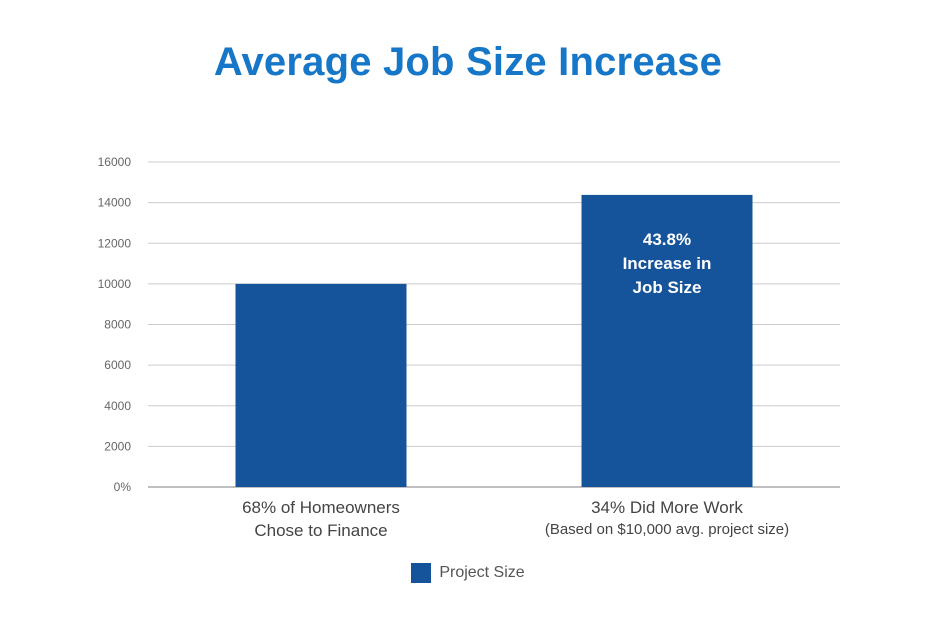 This screenshot has width=936, height=632. What do you see at coordinates (482, 572) in the screenshot?
I see `legend-label-project-size: Project Size` at bounding box center [482, 572].